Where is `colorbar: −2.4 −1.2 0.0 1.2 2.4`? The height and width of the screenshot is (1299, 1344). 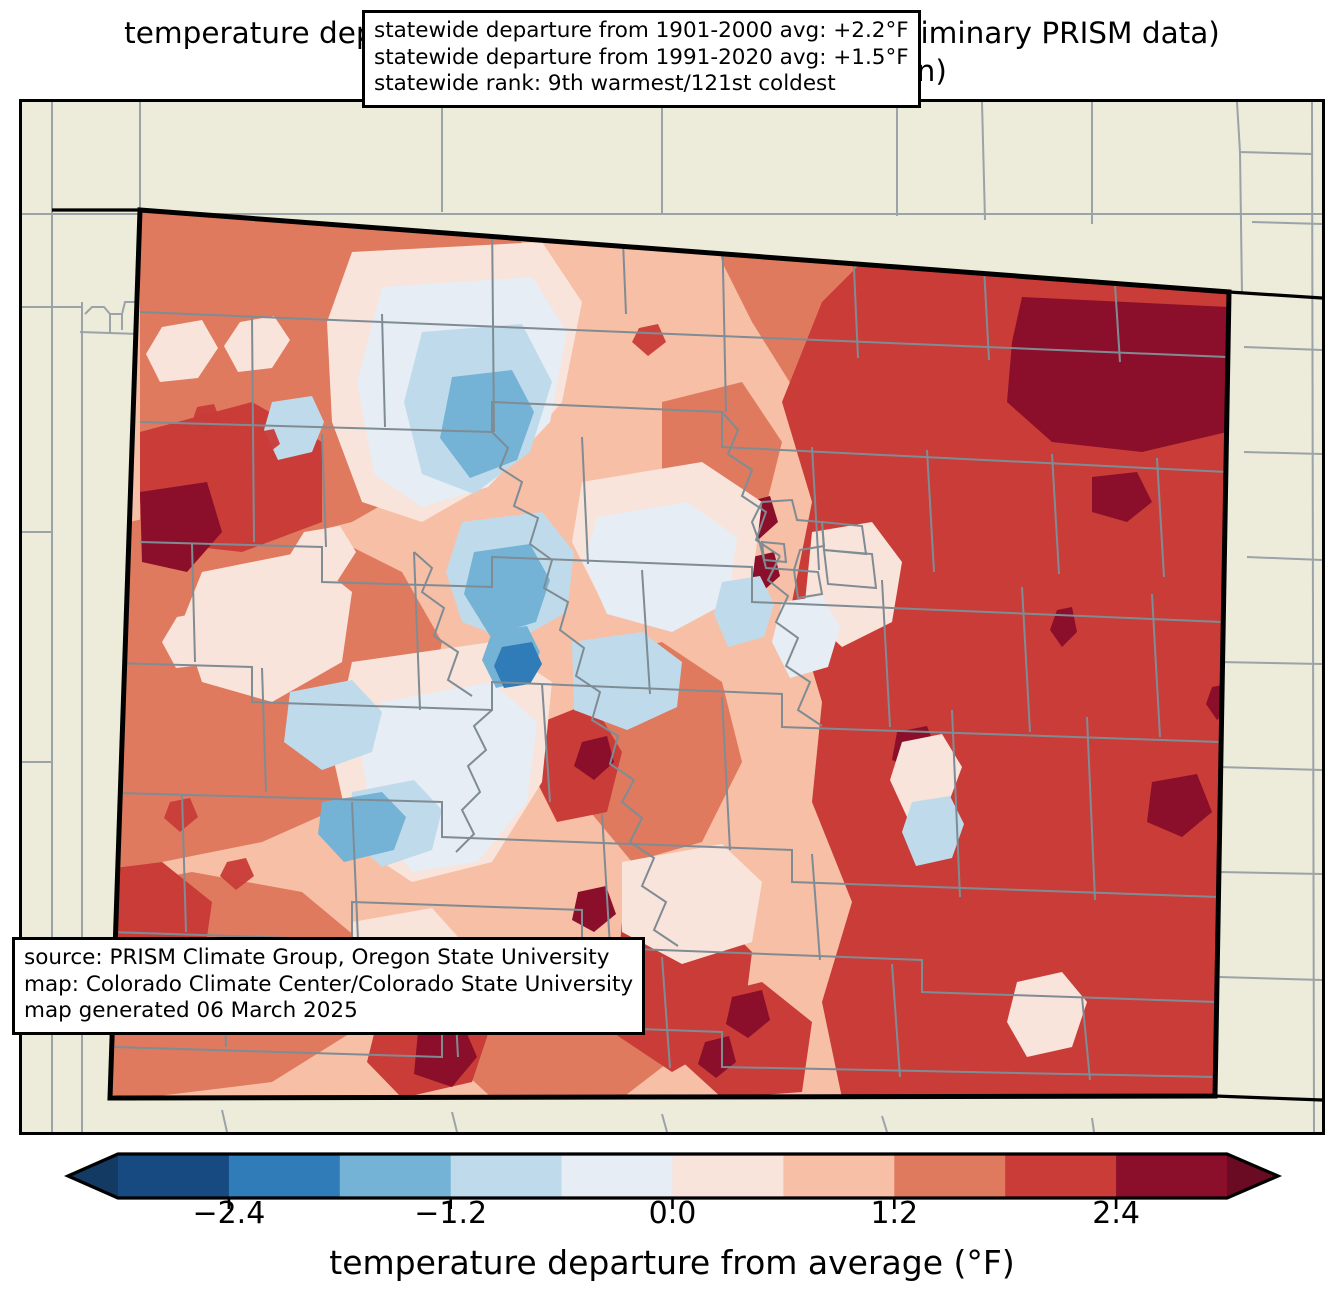 colorbar: −2.4 −1.2 0.0 1.2 2.4 is located at coordinates (672, 1189).